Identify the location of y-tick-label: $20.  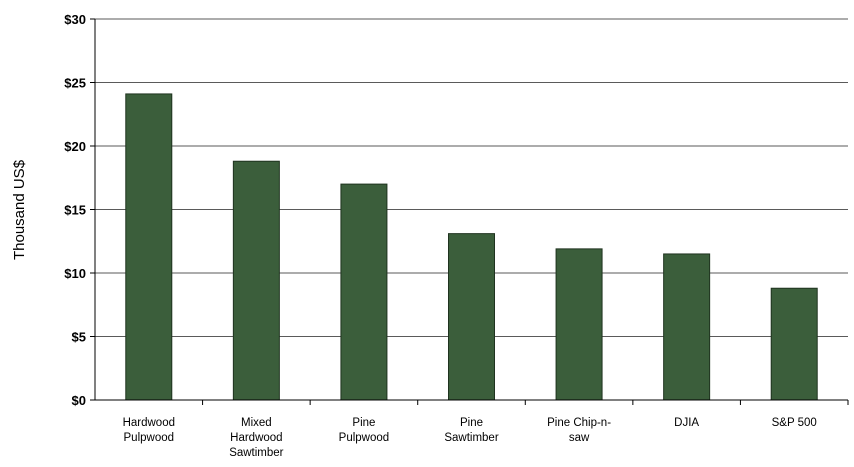
(75, 146).